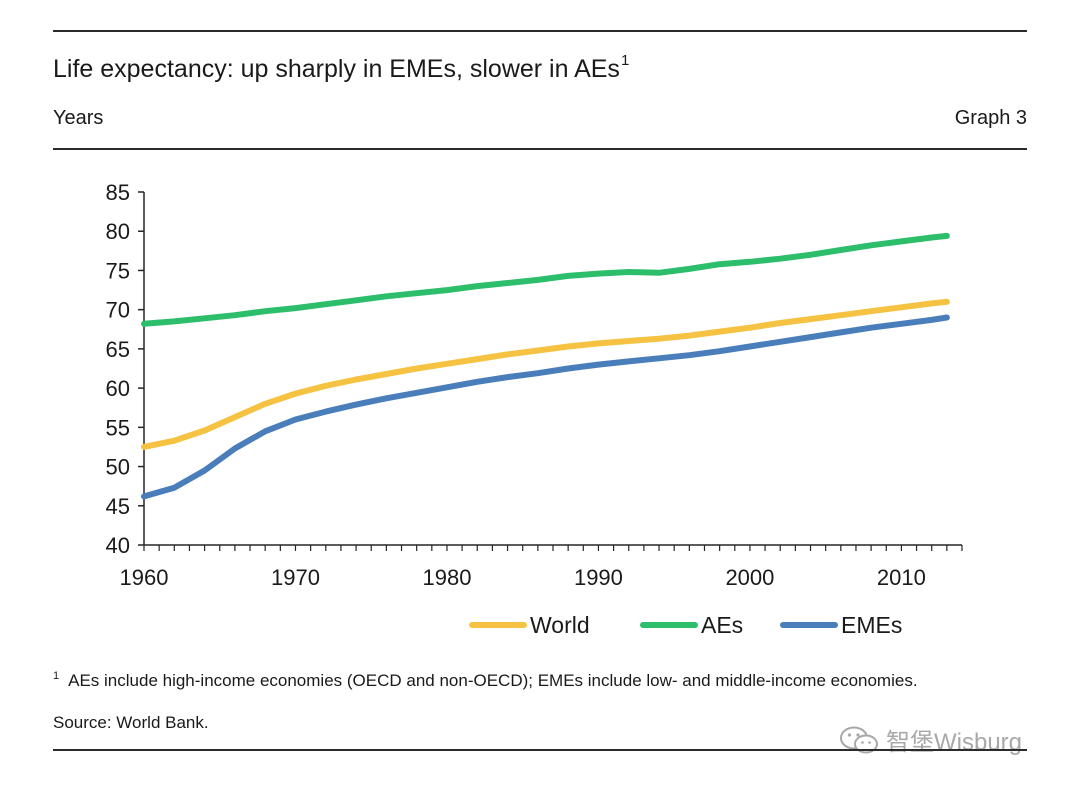 The image size is (1080, 789). I want to click on header-rule, so click(540, 149).